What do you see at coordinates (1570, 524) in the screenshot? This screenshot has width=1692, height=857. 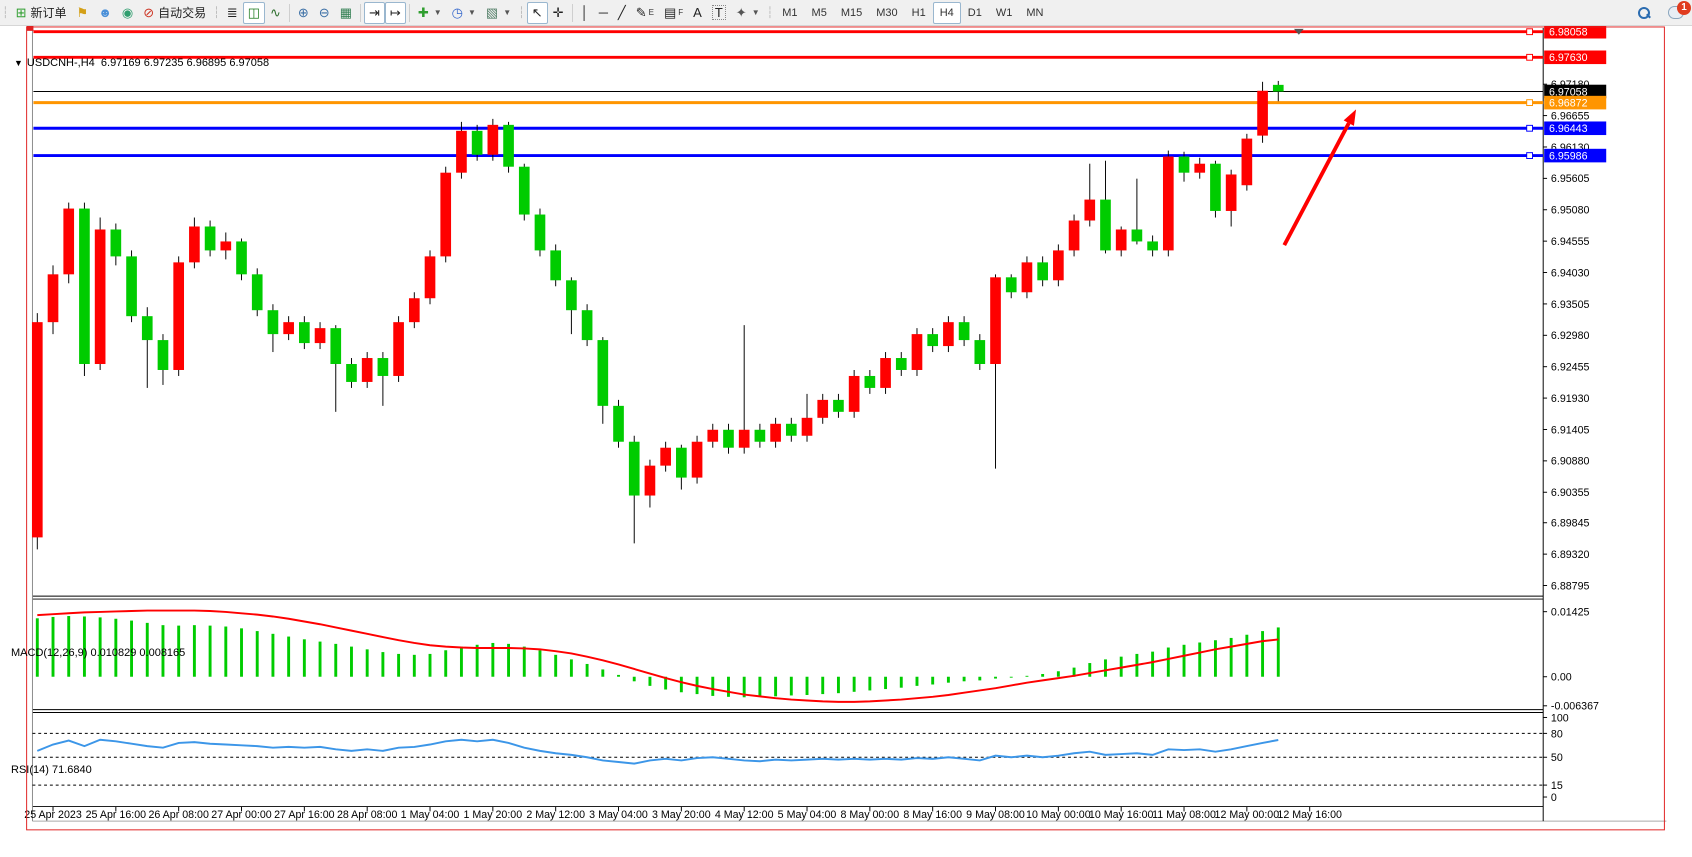 I see `price-tick-label: 6.89845` at bounding box center [1570, 524].